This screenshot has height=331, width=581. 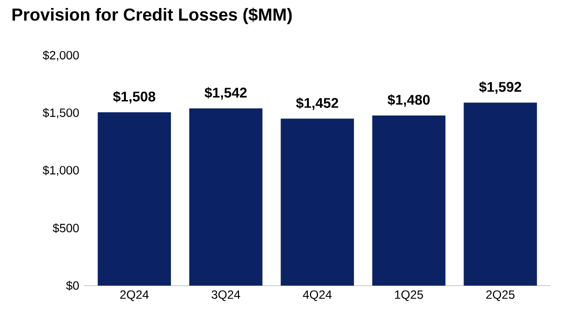 I want to click on y-tick-label: $0, so click(x=72, y=285).